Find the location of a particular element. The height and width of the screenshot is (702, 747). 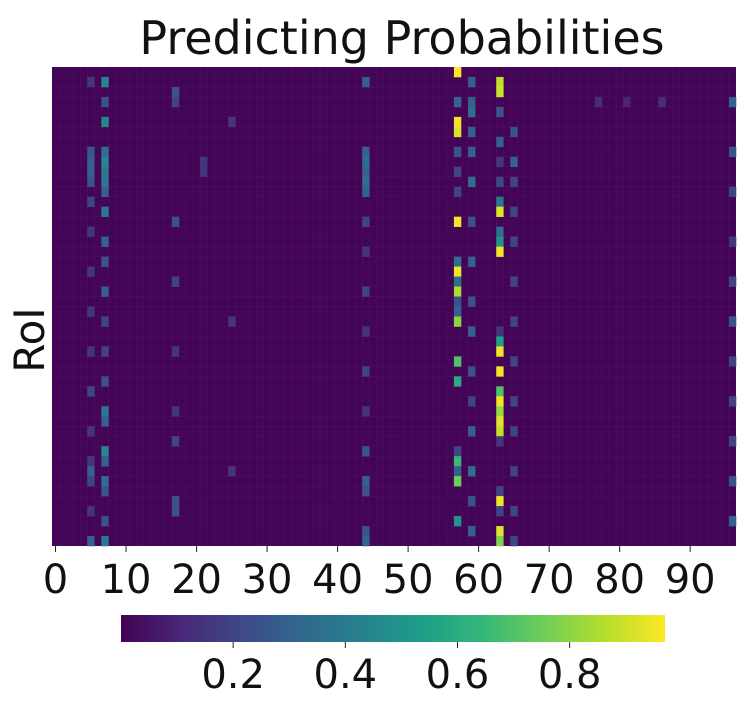

colorbar-tick-label: 0.2 is located at coordinates (233, 675).